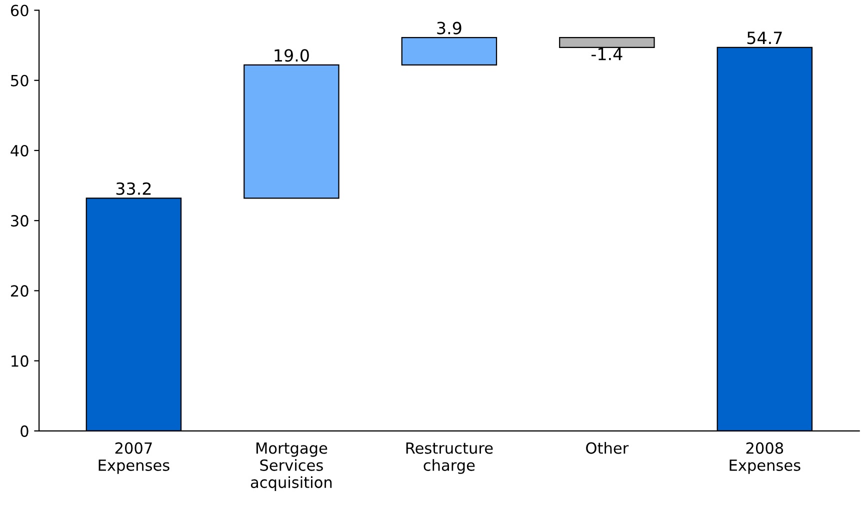 The image size is (868, 513). I want to click on x-tick-label: Other, so click(607, 448).